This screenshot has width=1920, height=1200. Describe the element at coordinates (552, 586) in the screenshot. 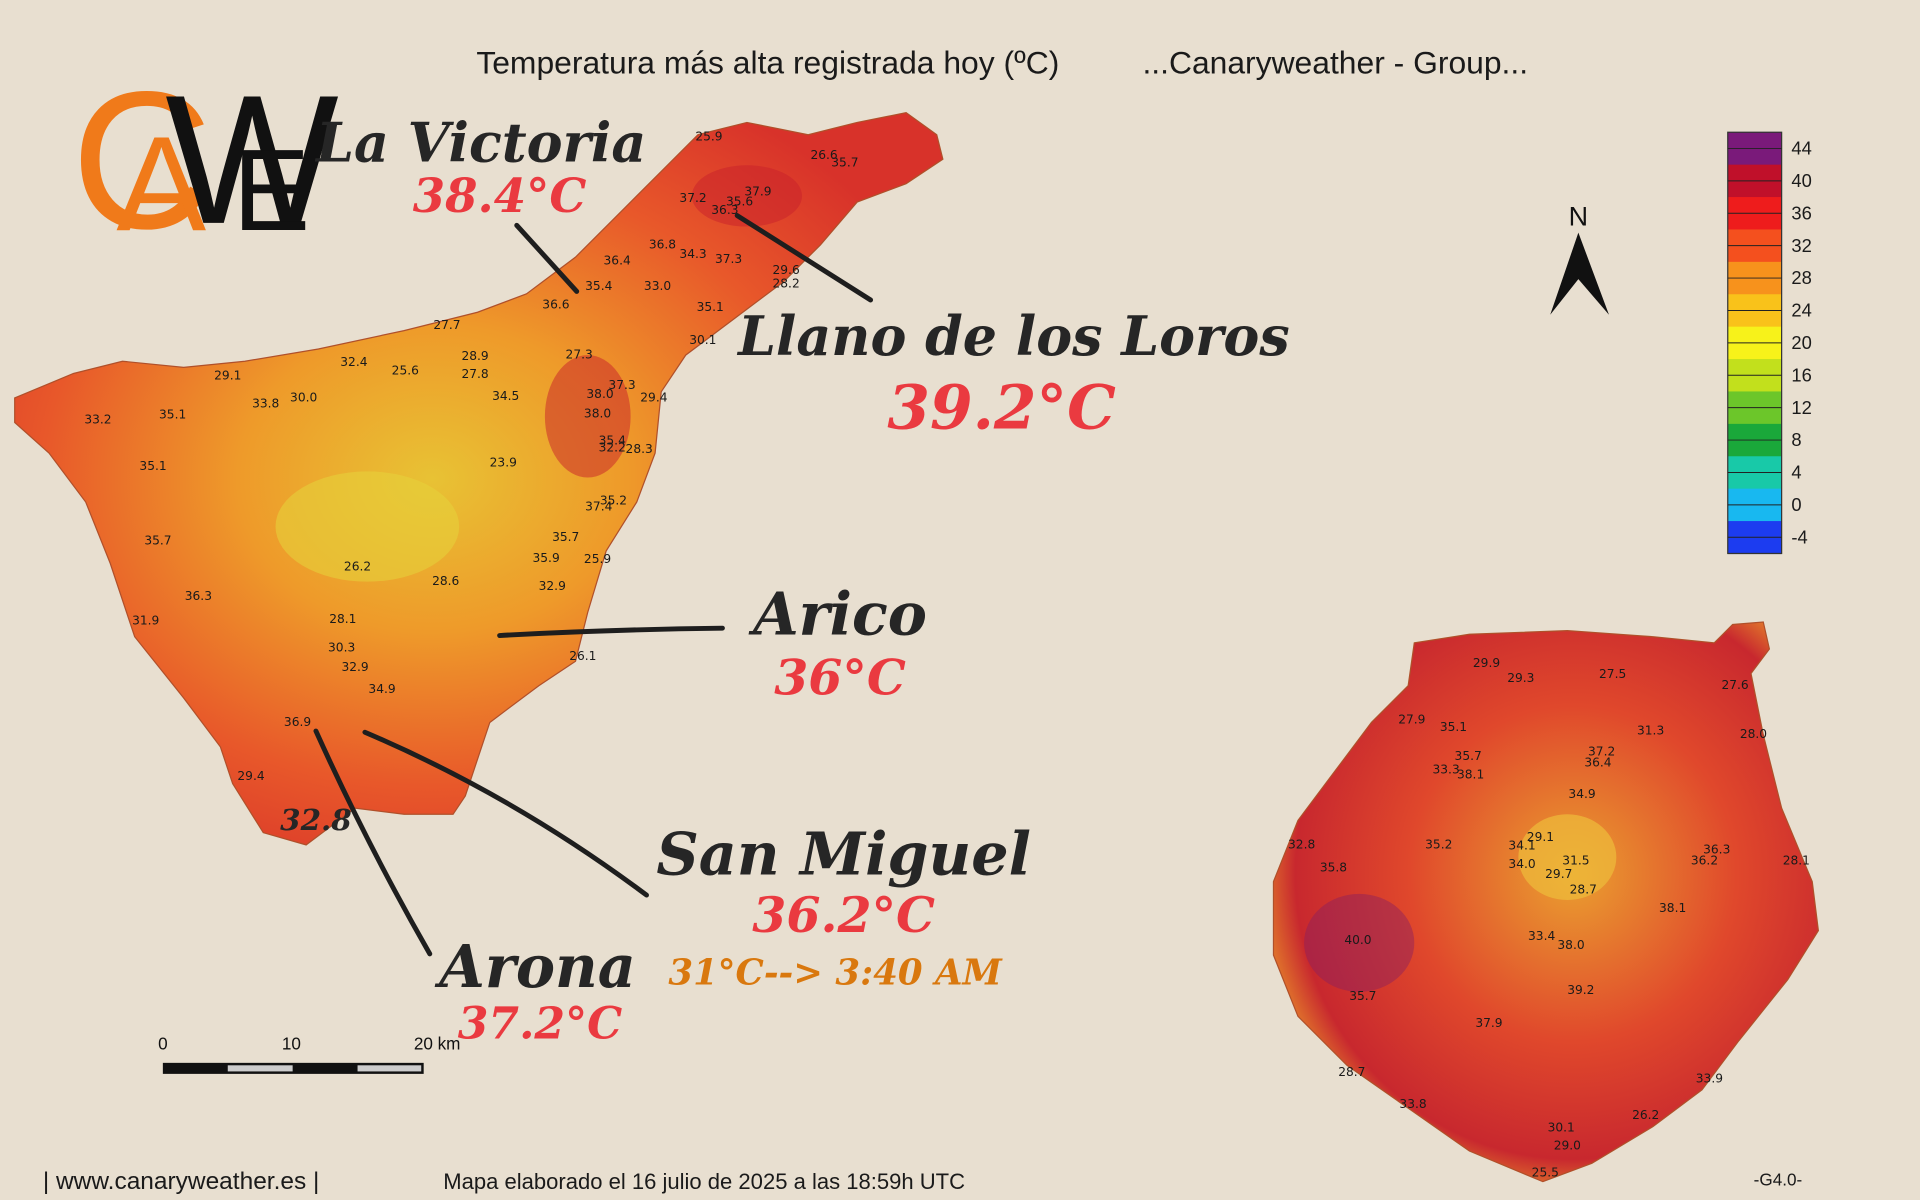

I see `station-label: 32.9` at that location.